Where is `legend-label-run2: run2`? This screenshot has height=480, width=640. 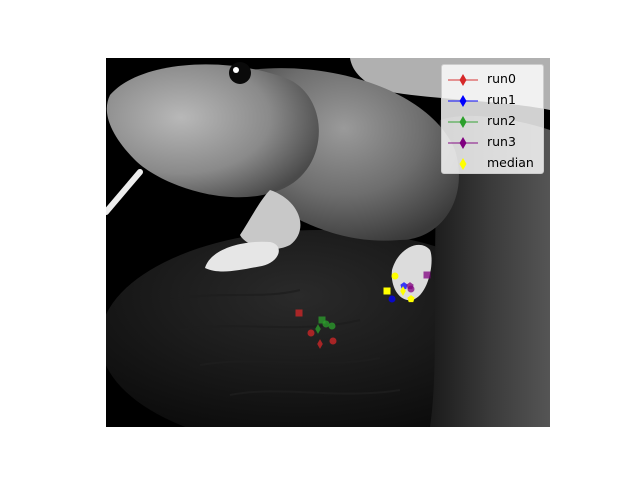 legend-label-run2: run2 is located at coordinates (501, 120).